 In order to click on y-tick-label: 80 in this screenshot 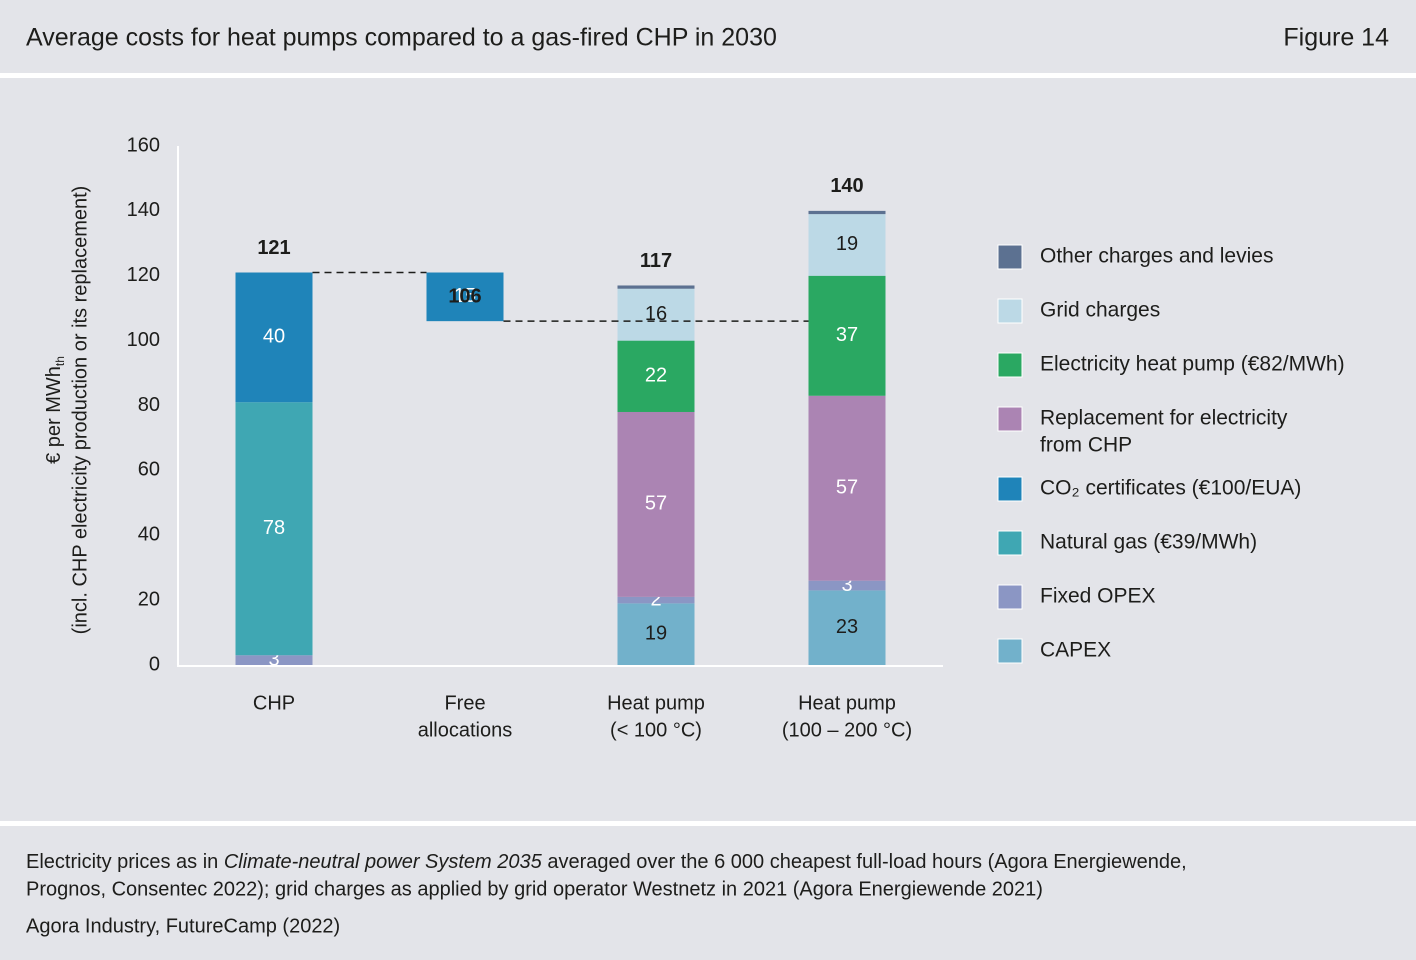, I will do `click(149, 405)`.